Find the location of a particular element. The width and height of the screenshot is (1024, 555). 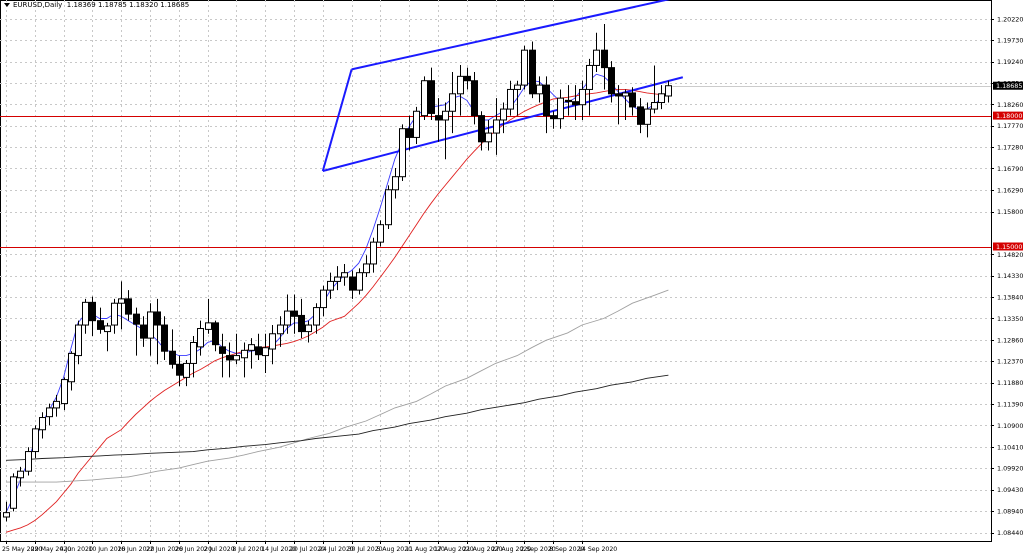

y-tick-label: 1.14330 is located at coordinates (1010, 276).